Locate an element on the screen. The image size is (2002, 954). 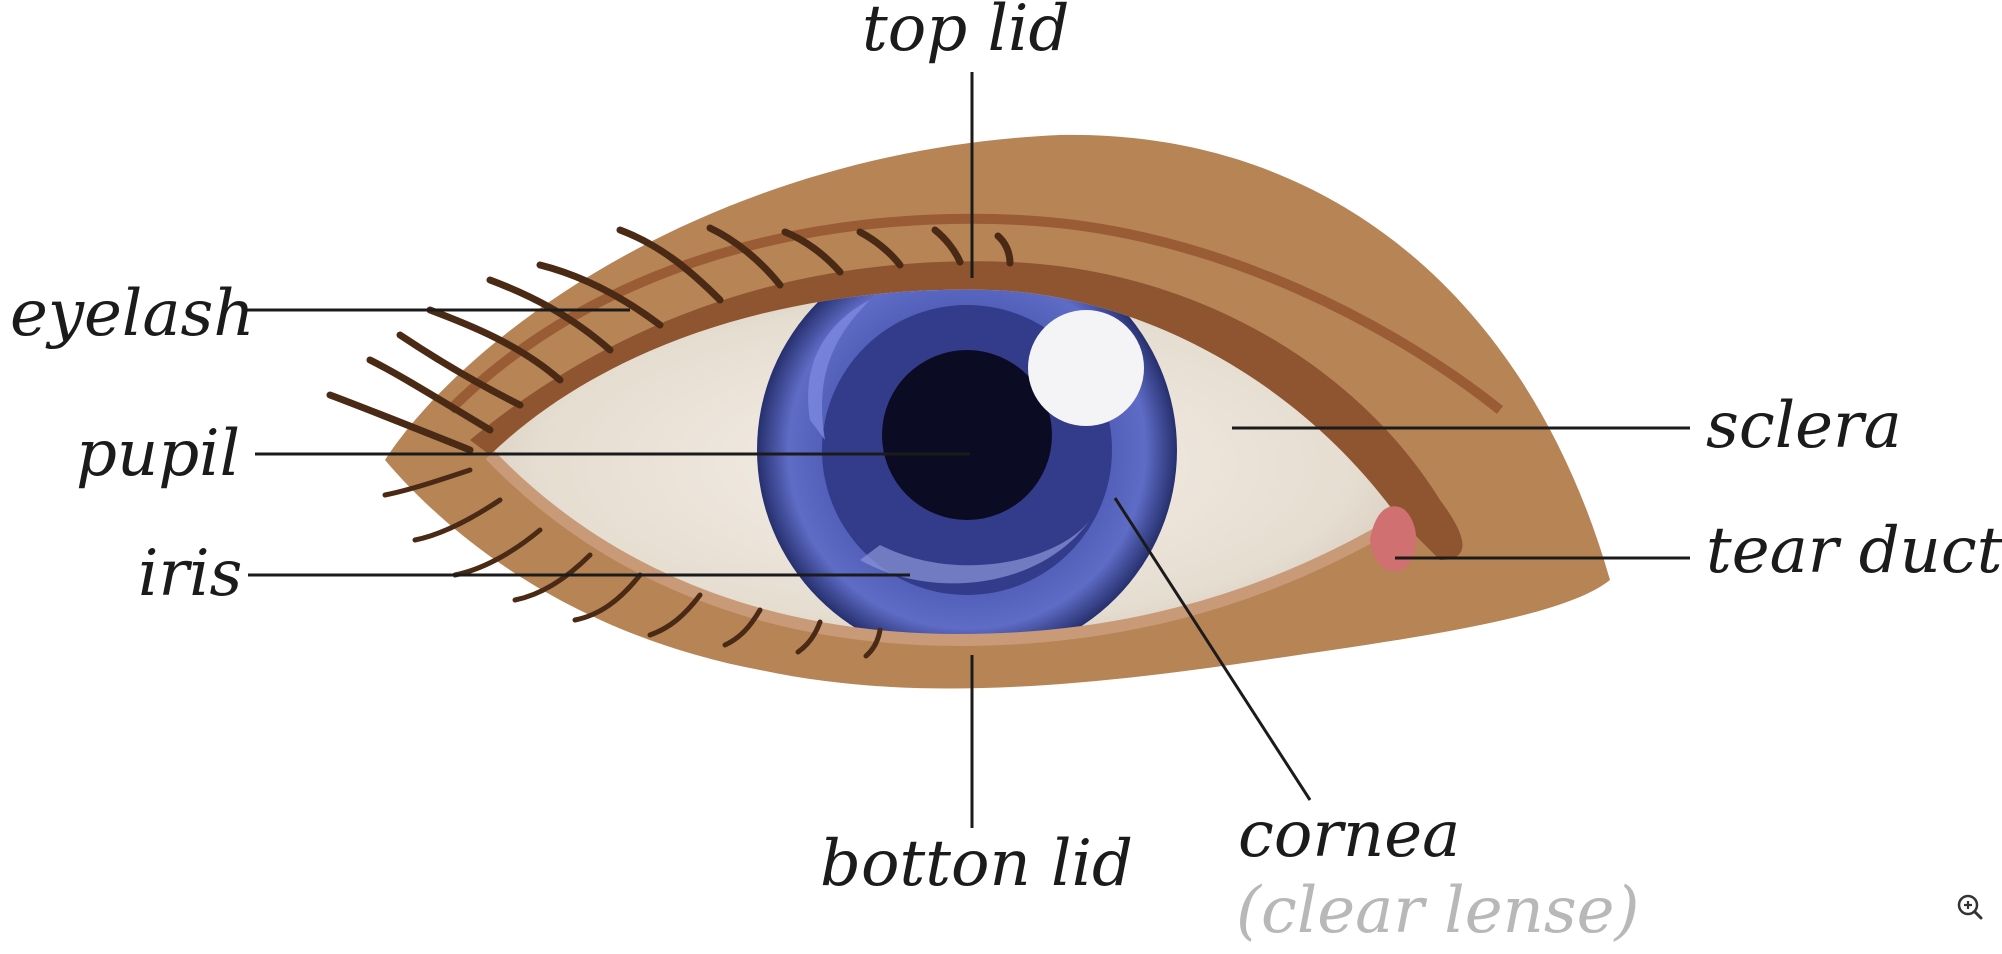
lower-lid-rim is located at coordinates (944, 548).